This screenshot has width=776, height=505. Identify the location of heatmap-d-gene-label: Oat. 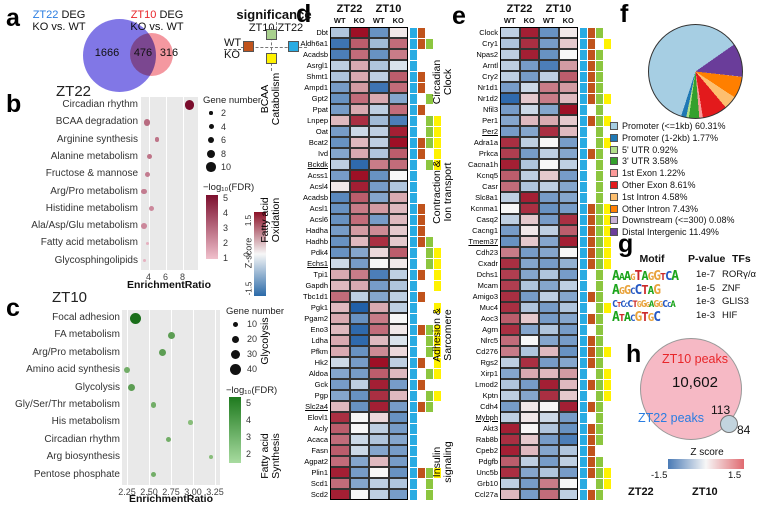
(321, 131).